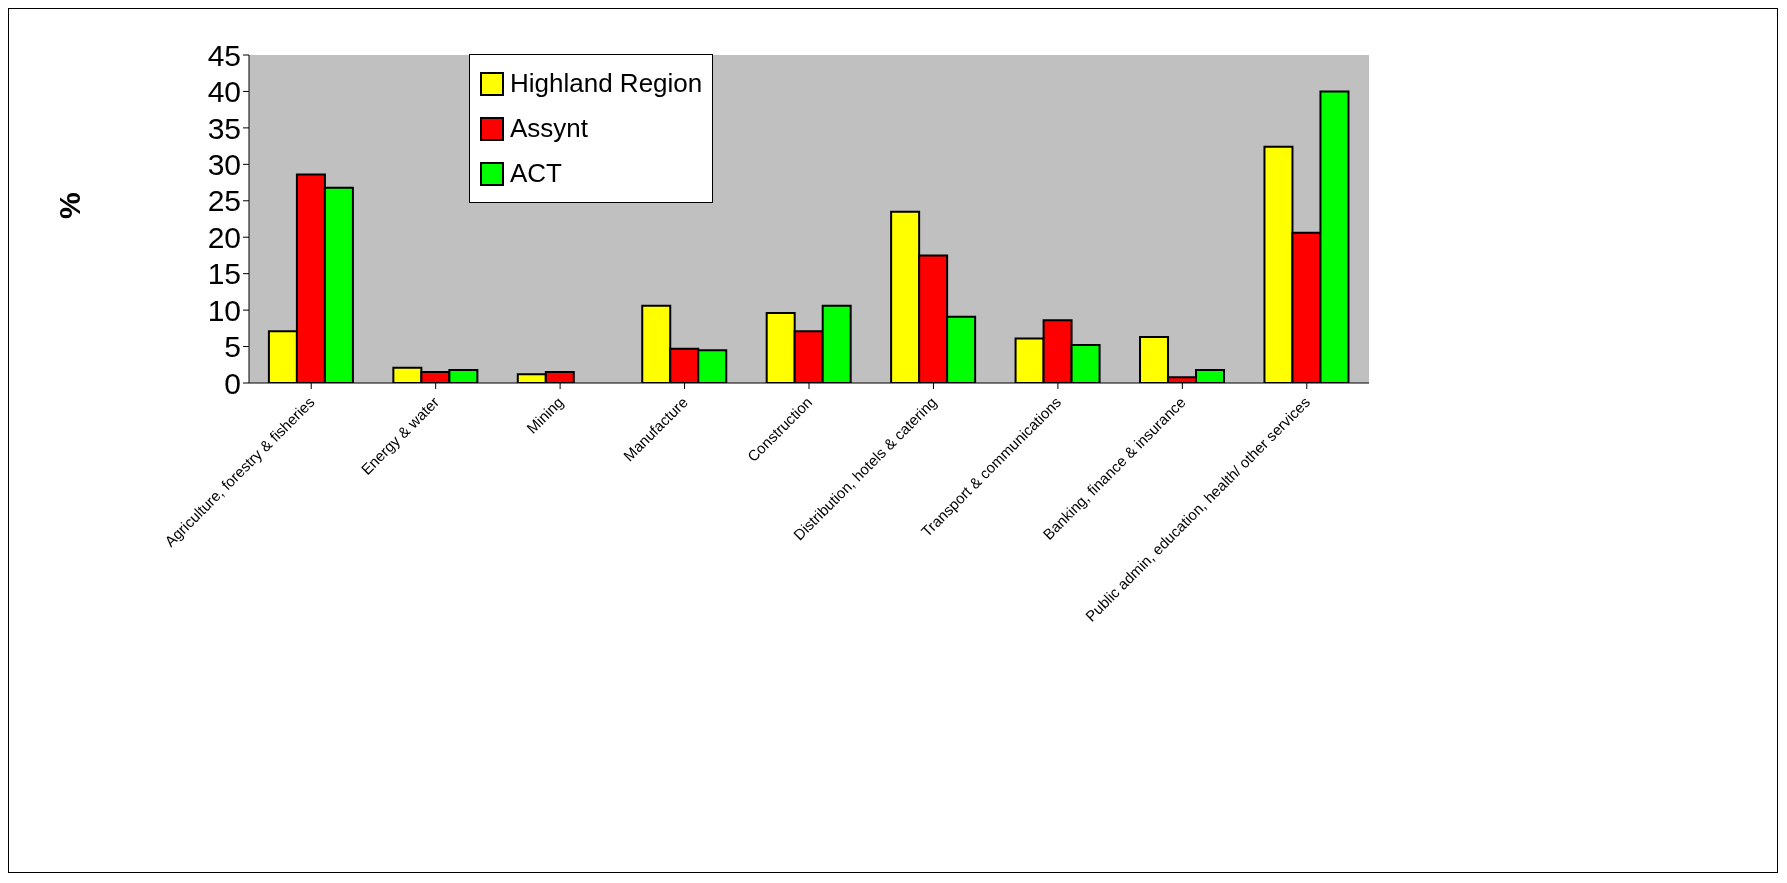 This screenshot has height=883, width=1787. I want to click on y-tick-label: 25, so click(224, 201).